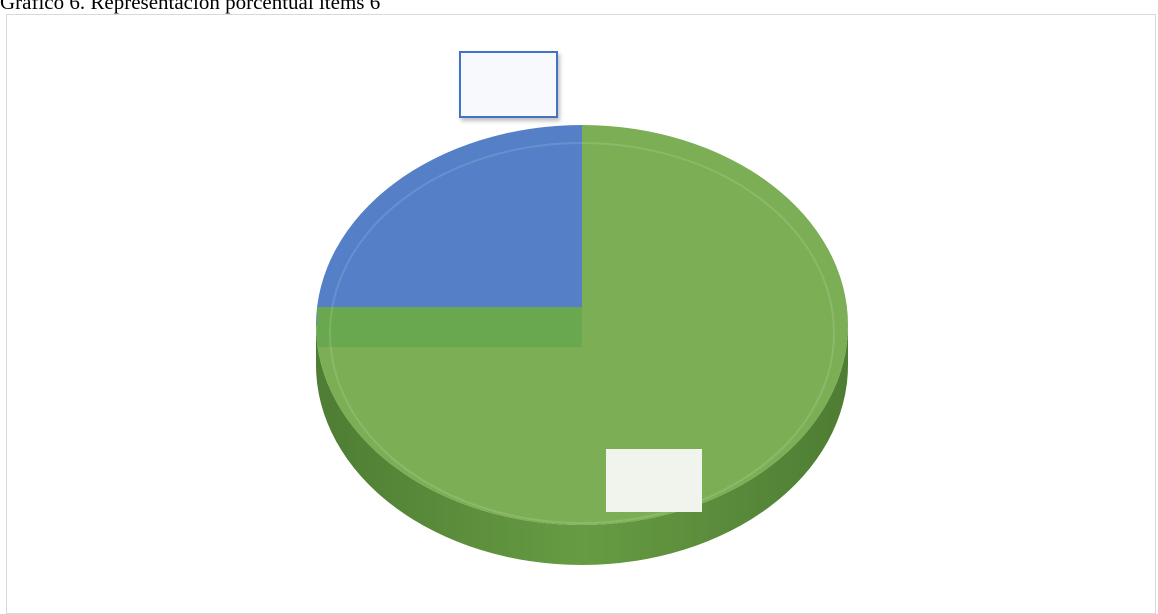 The image size is (1158, 614). Describe the element at coordinates (654, 480) in the screenshot. I see `data-label-green-slice` at that location.